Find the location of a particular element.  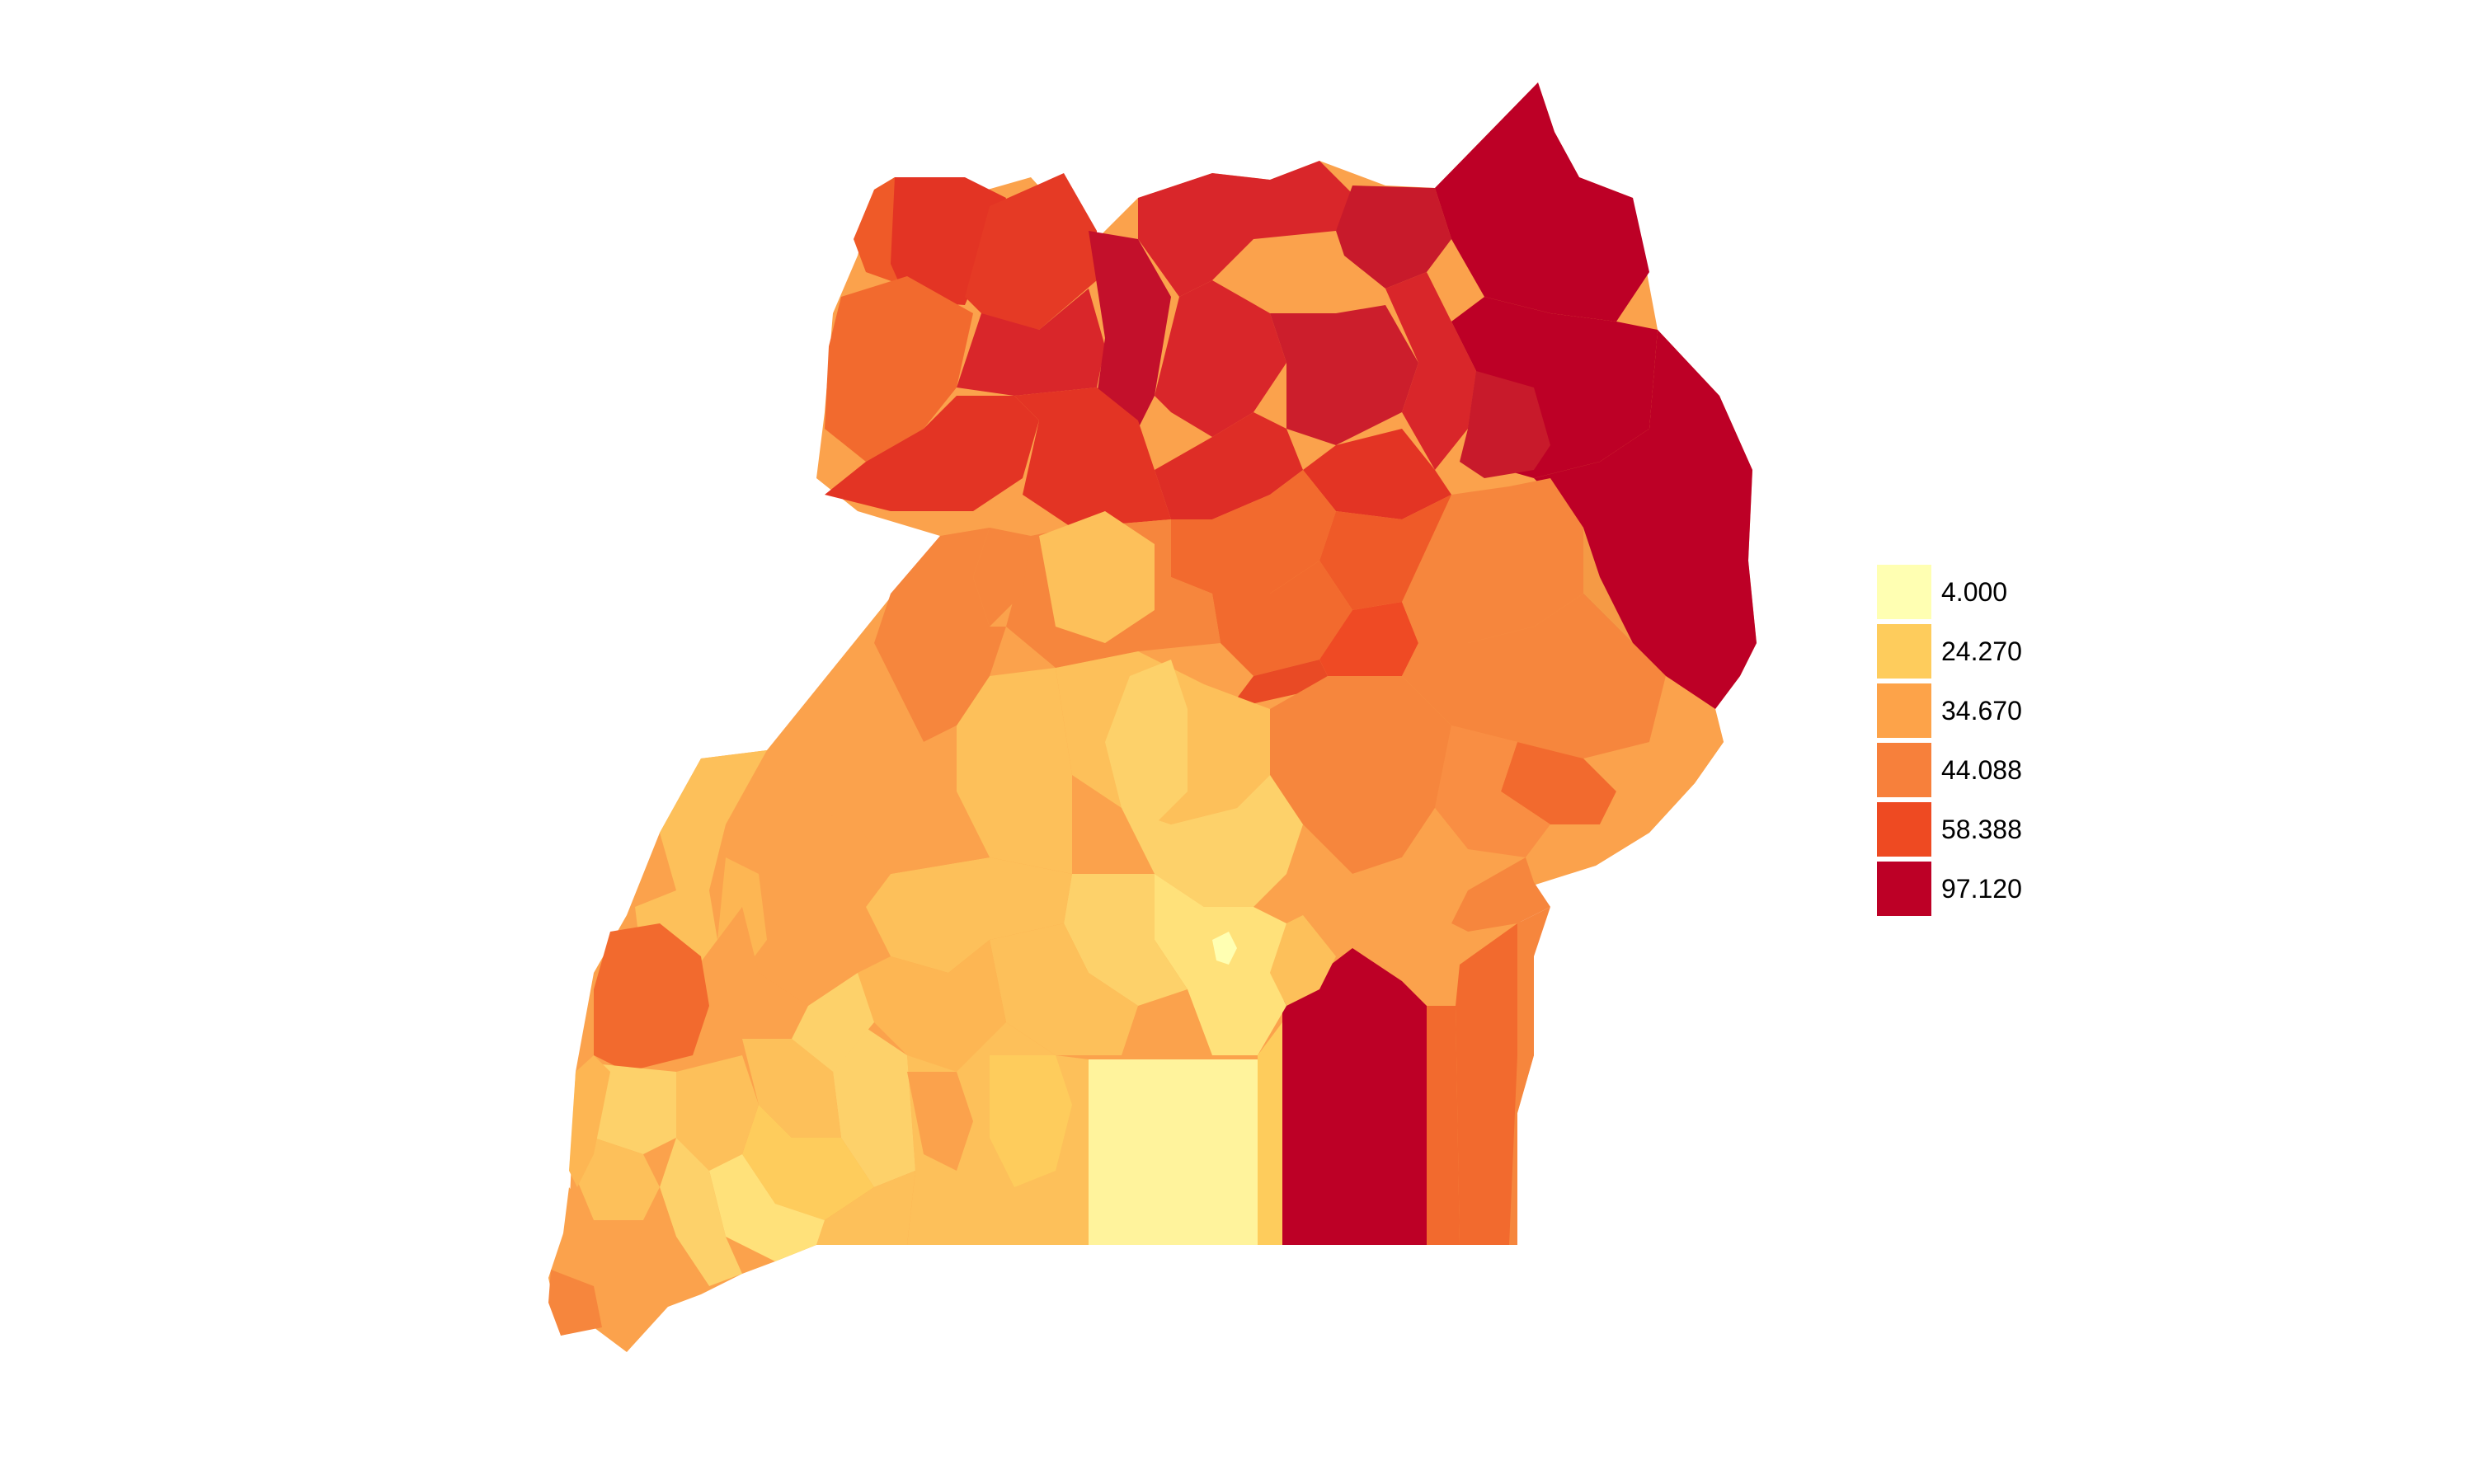

legend-item: 4.000 is located at coordinates (1949, 592).